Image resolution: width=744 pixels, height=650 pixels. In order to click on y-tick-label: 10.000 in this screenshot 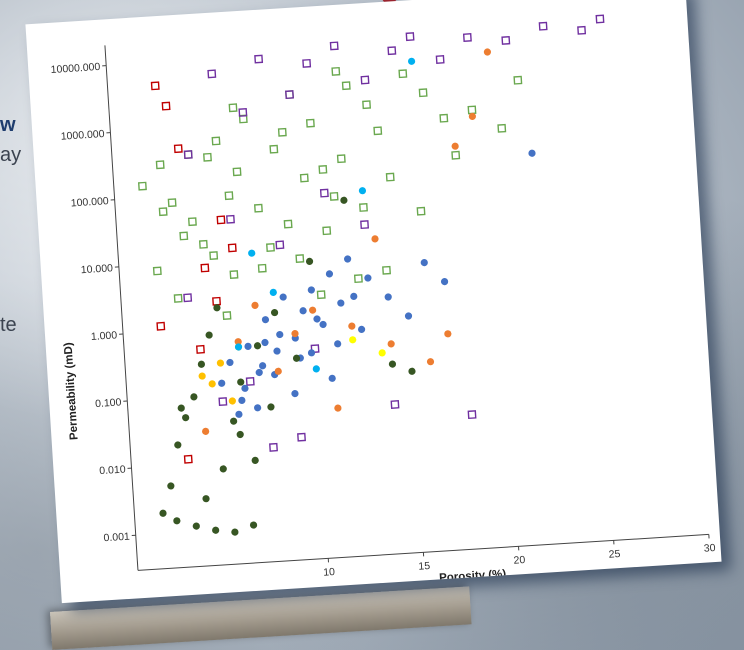, I will do `click(96, 269)`.